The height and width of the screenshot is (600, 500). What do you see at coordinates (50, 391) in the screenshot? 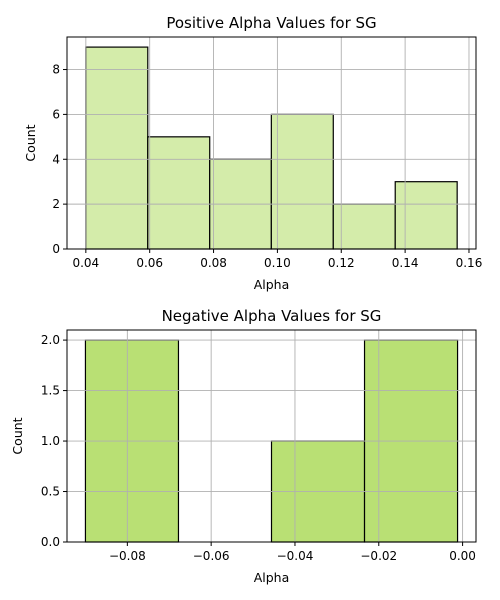
I see `y-tick-label: 1.5` at bounding box center [50, 391].